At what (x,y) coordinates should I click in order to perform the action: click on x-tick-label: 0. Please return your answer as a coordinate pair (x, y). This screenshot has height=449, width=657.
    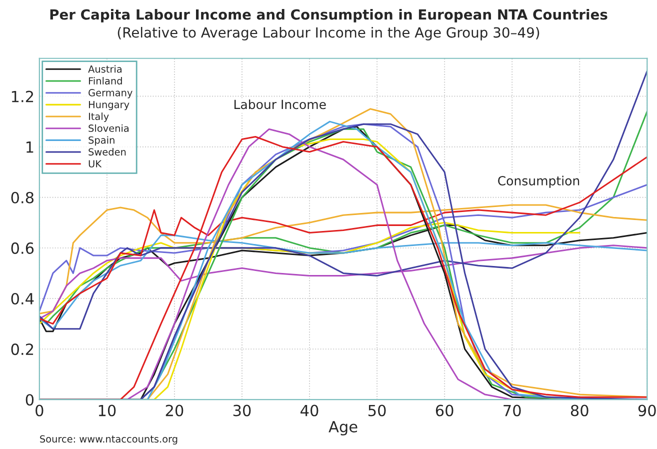
    Looking at the image, I should click on (40, 410).